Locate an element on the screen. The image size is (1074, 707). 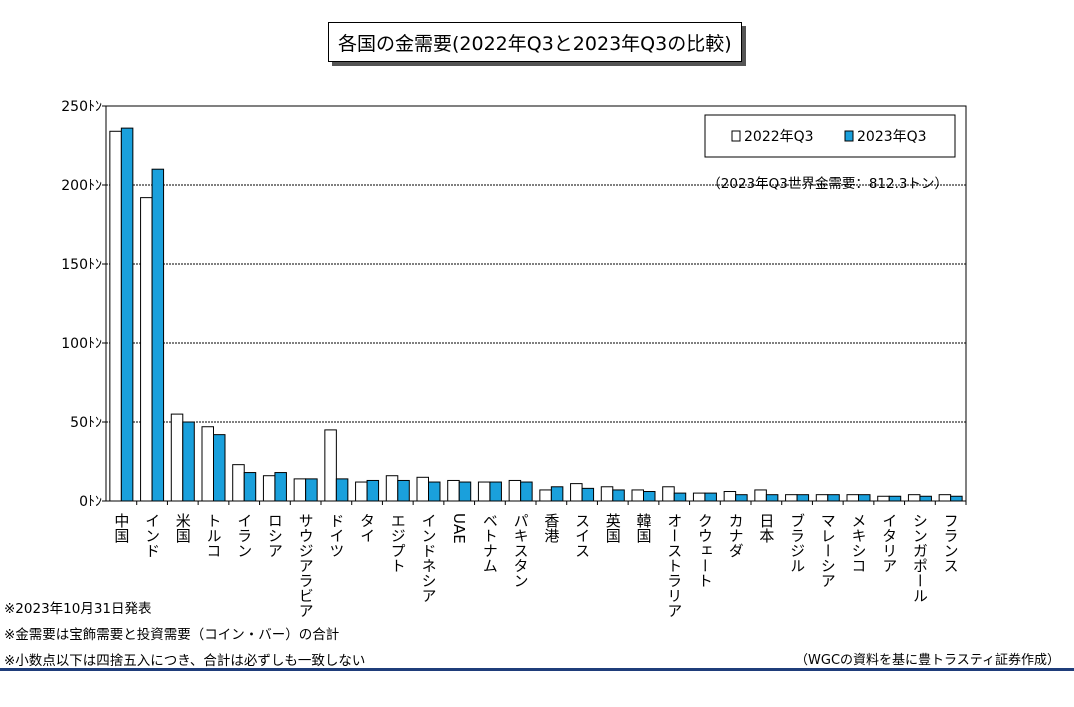
x-category-label: パキスタン is located at coordinates (521, 550).